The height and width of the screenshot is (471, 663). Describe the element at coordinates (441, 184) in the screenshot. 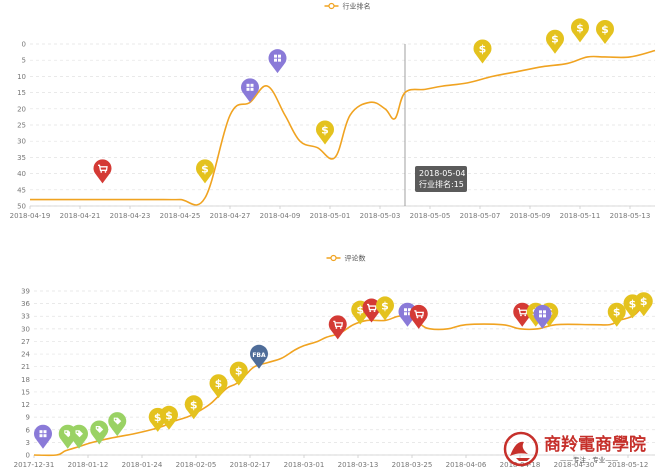

I see `tooltip-value: 行业排名:15` at that location.